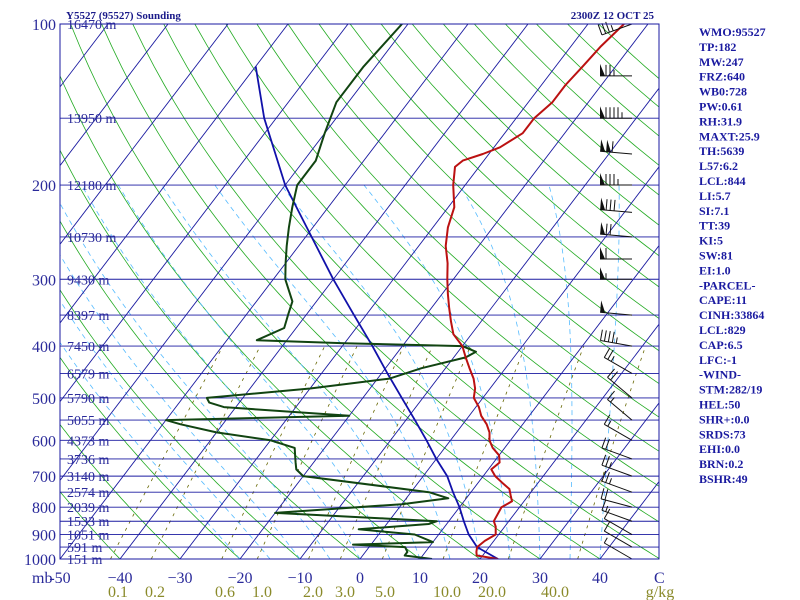 This screenshot has height=600, width=800. Describe the element at coordinates (313, 592) in the screenshot. I see `mixing-ratio-label: 2.0` at that location.